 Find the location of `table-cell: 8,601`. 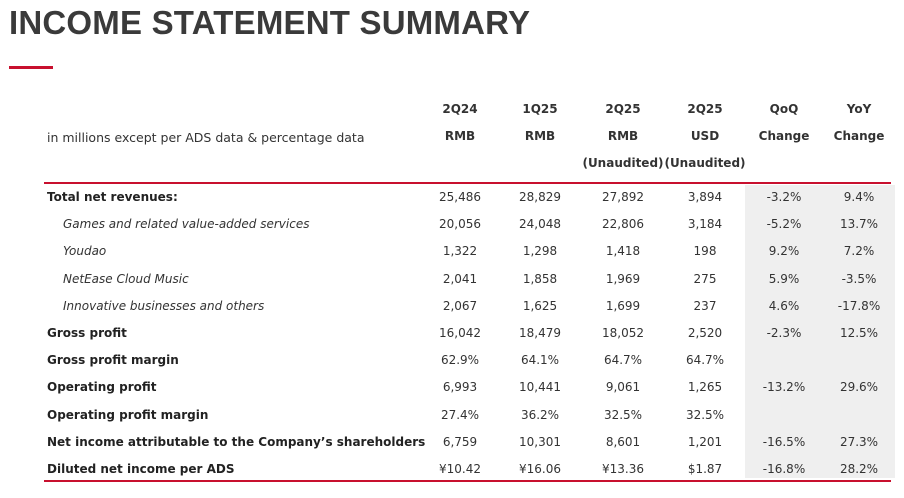

table-cell: 8,601 is located at coordinates (623, 441).